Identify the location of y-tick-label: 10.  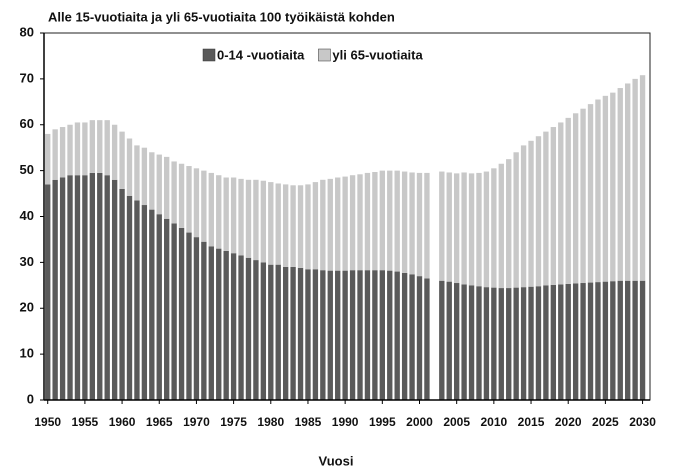
(27, 353).